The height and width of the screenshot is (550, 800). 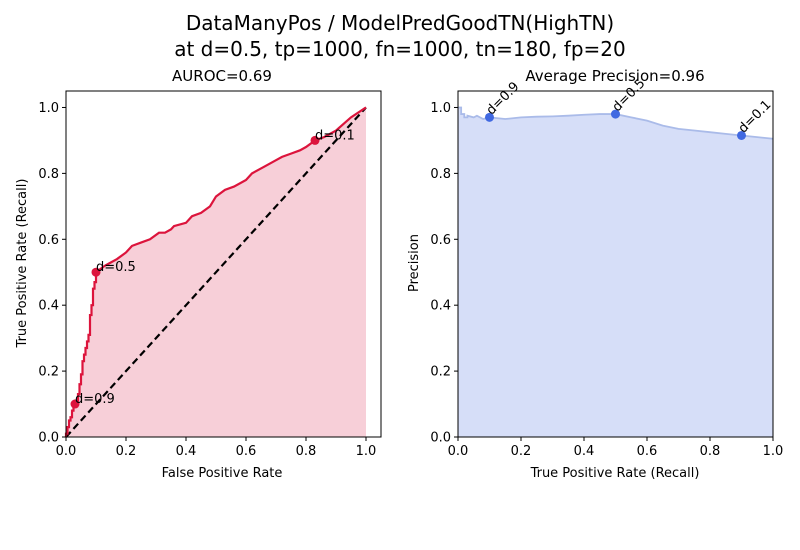 I want to click on pr-ytick-label: 0.4, so click(x=440, y=306).